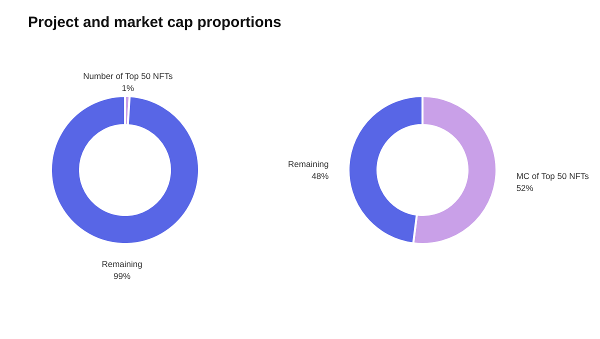 This screenshot has width=600, height=339. Describe the element at coordinates (155, 22) in the screenshot. I see `chart-title: Project and market cap proportions` at that location.